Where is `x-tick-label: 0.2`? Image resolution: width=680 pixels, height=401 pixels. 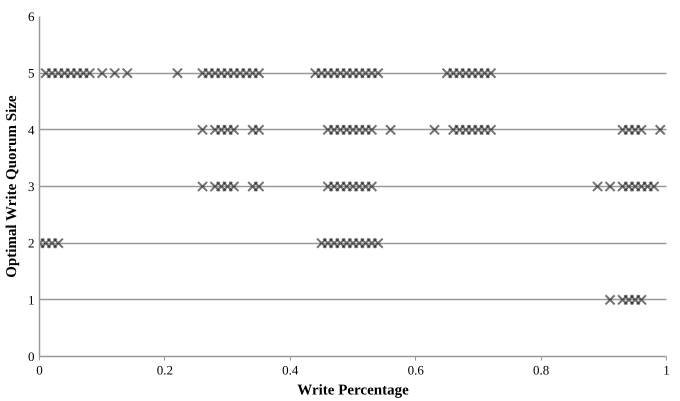 x-tick-label: 0.2 is located at coordinates (165, 370).